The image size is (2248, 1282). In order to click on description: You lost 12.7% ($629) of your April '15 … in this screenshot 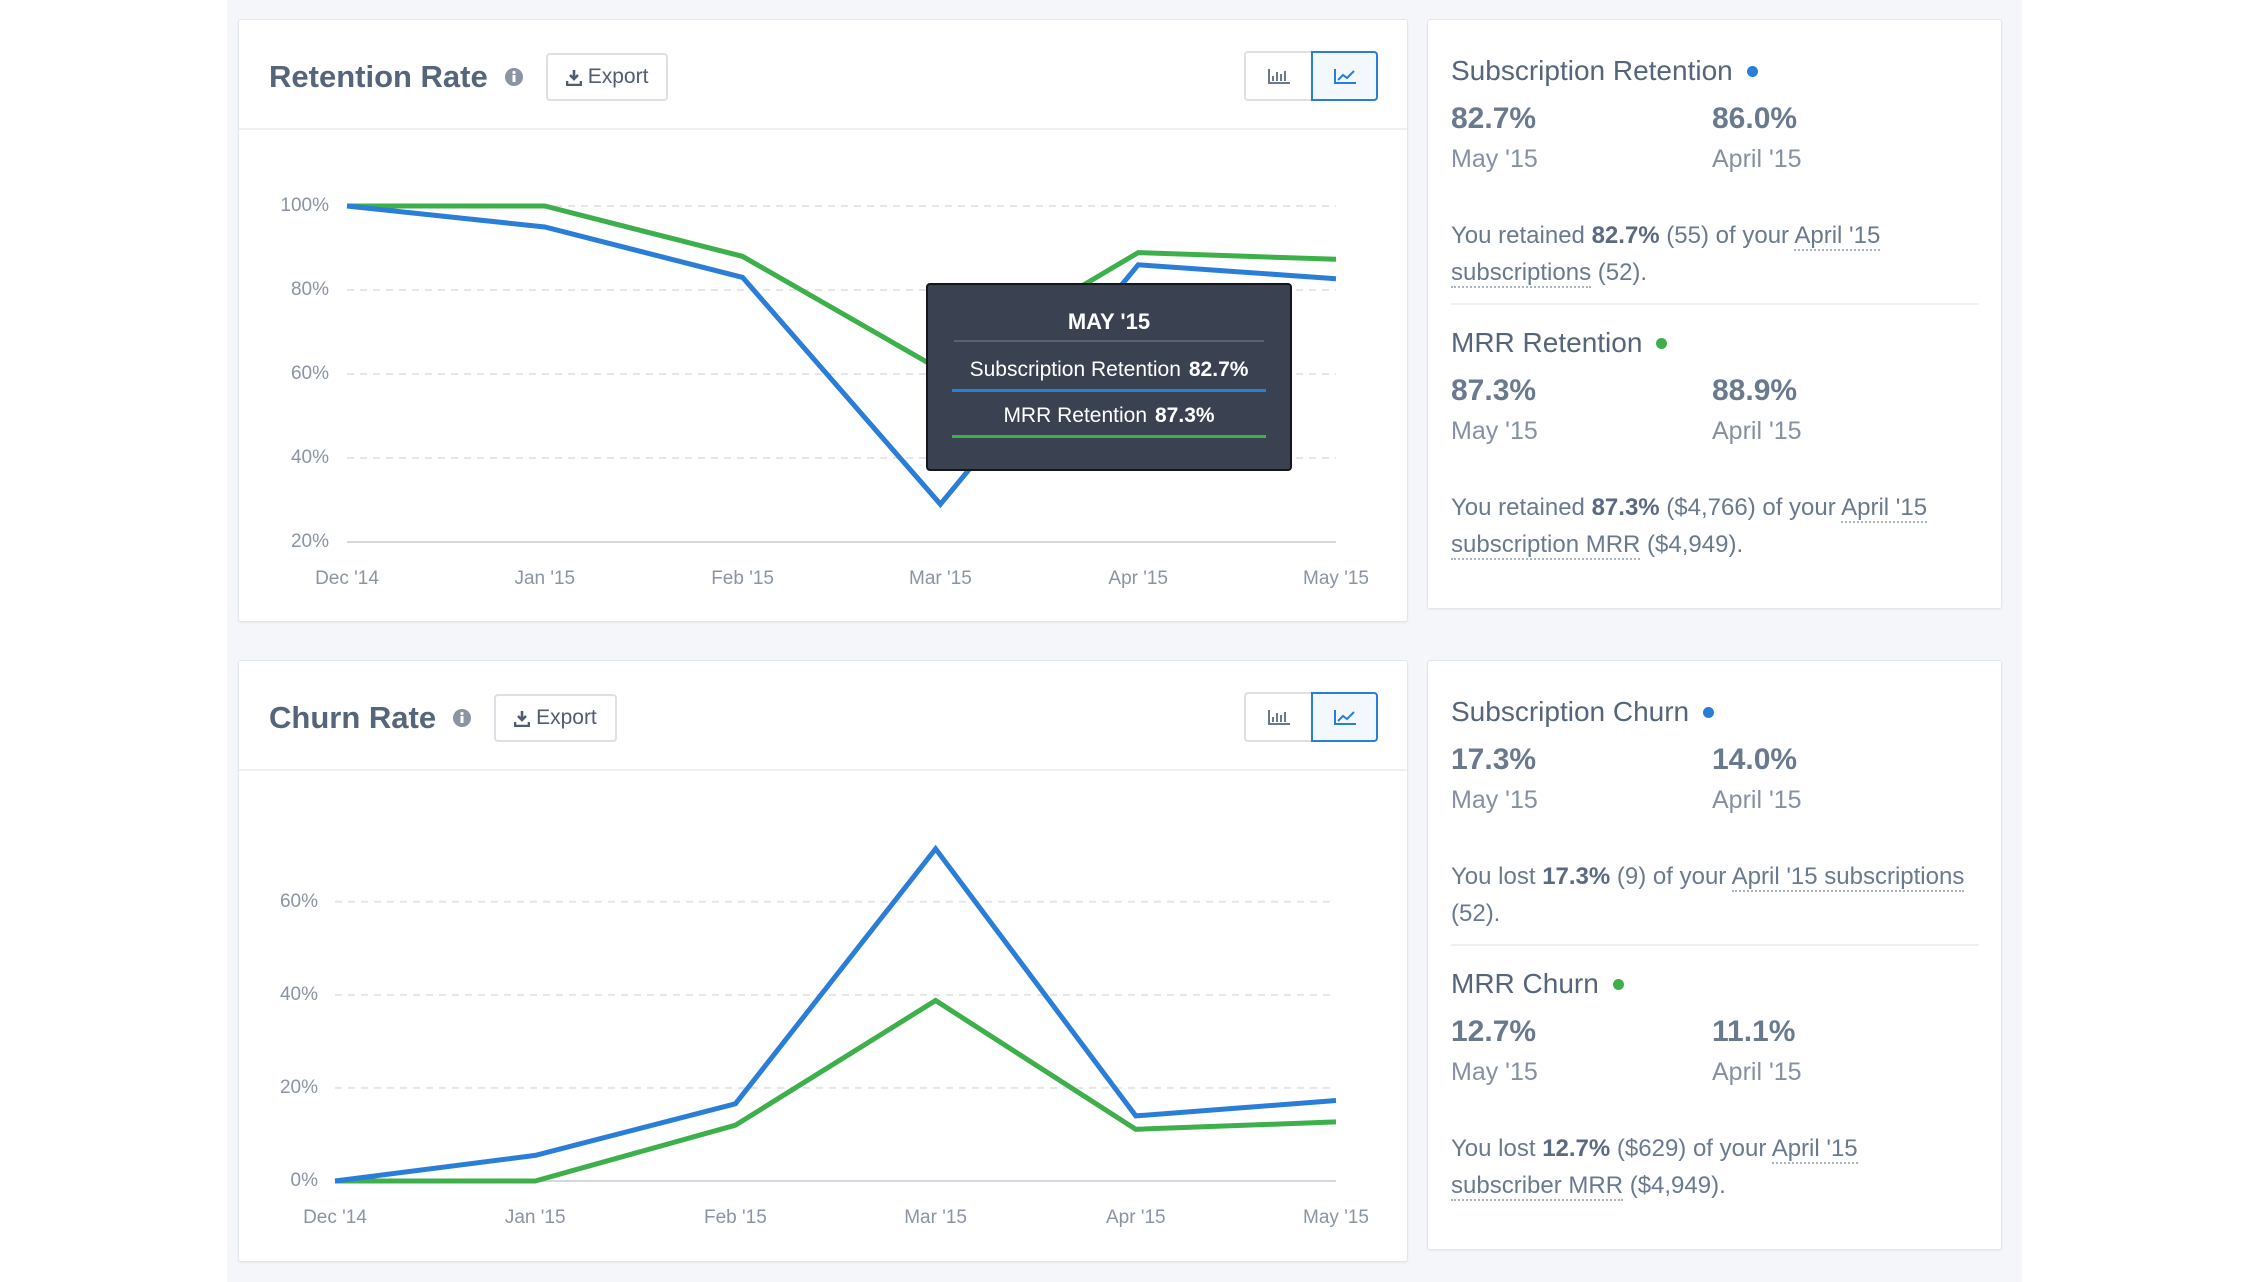, I will do `click(1711, 1167)`.